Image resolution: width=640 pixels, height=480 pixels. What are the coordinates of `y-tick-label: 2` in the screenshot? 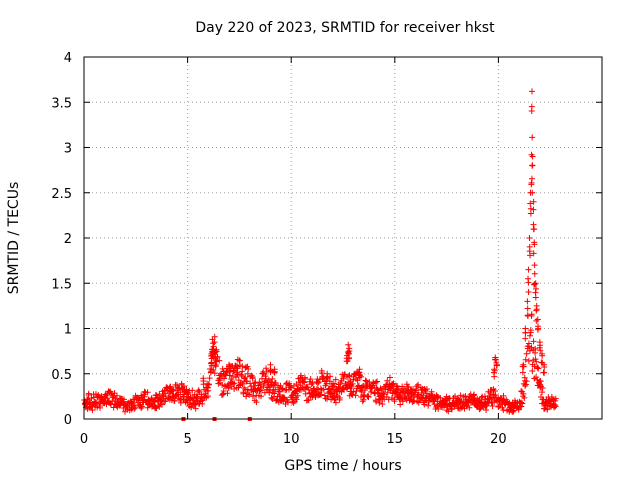 It's located at (68, 239).